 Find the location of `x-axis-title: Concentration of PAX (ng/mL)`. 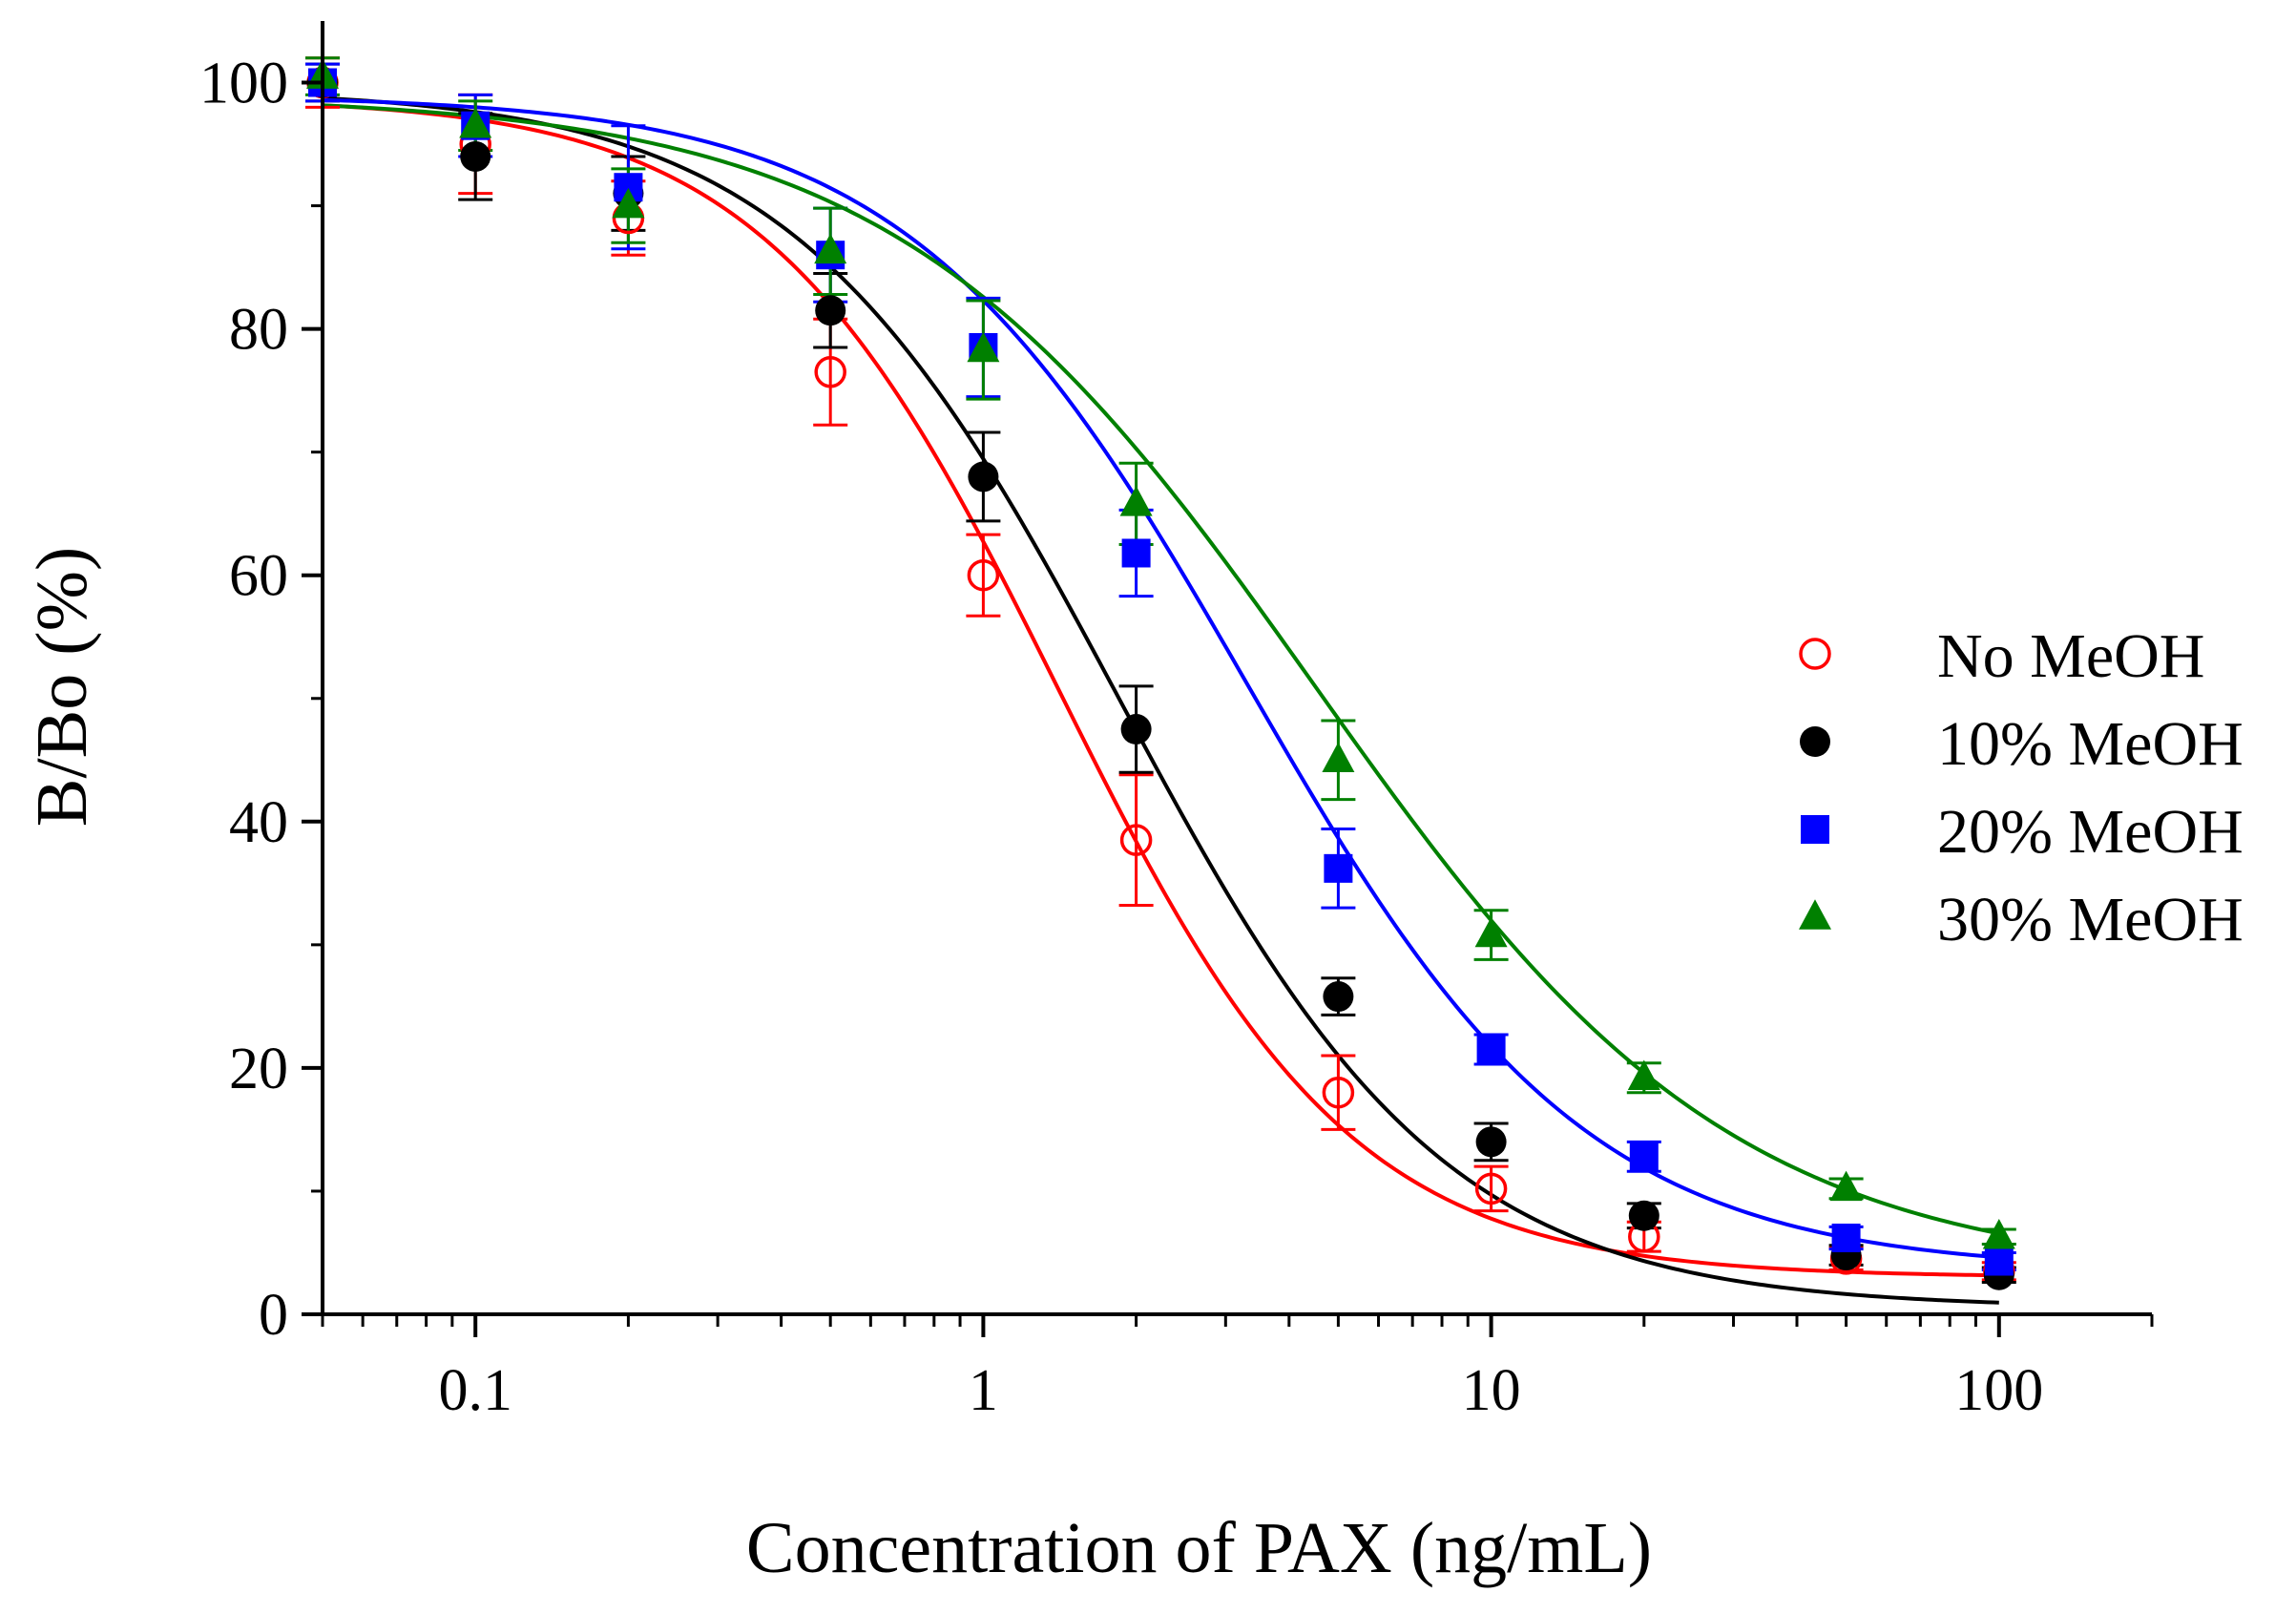

x-axis-title: Concentration of PAX (ng/mL) is located at coordinates (1199, 1548).